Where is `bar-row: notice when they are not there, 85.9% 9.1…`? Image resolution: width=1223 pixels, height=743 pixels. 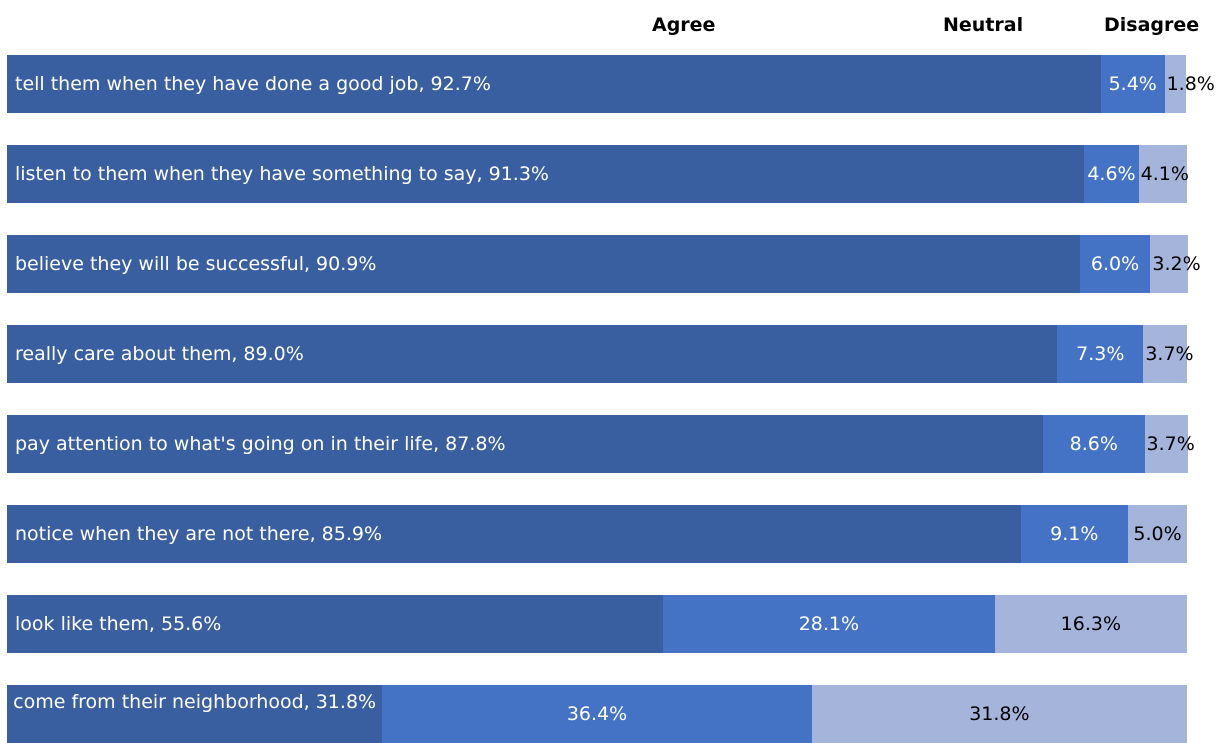
bar-row: notice when they are not there, 85.9% 9.1… is located at coordinates (597, 534).